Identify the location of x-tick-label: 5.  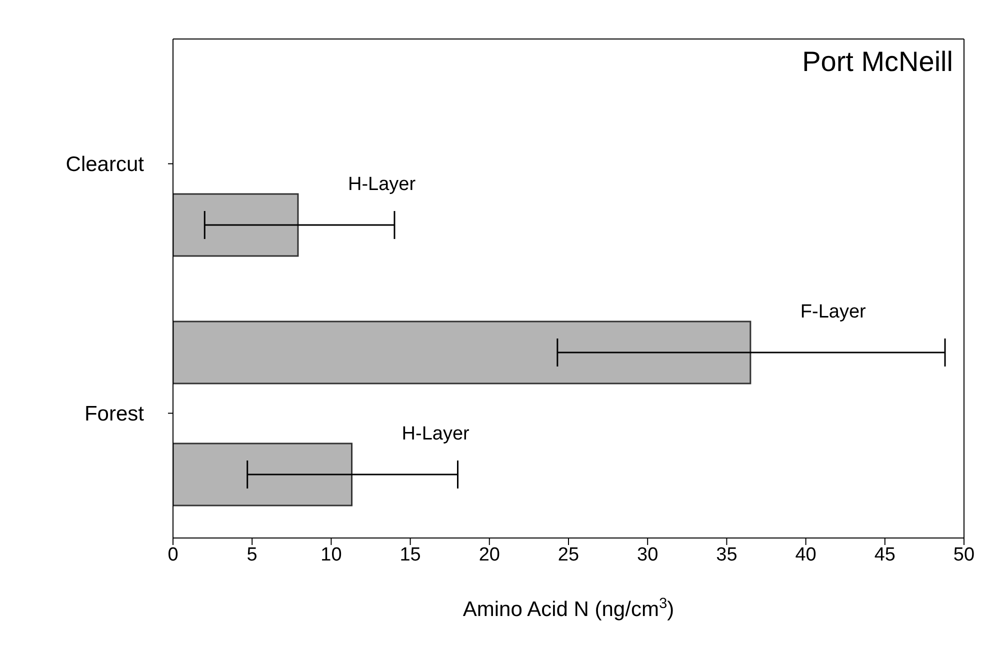
(252, 555).